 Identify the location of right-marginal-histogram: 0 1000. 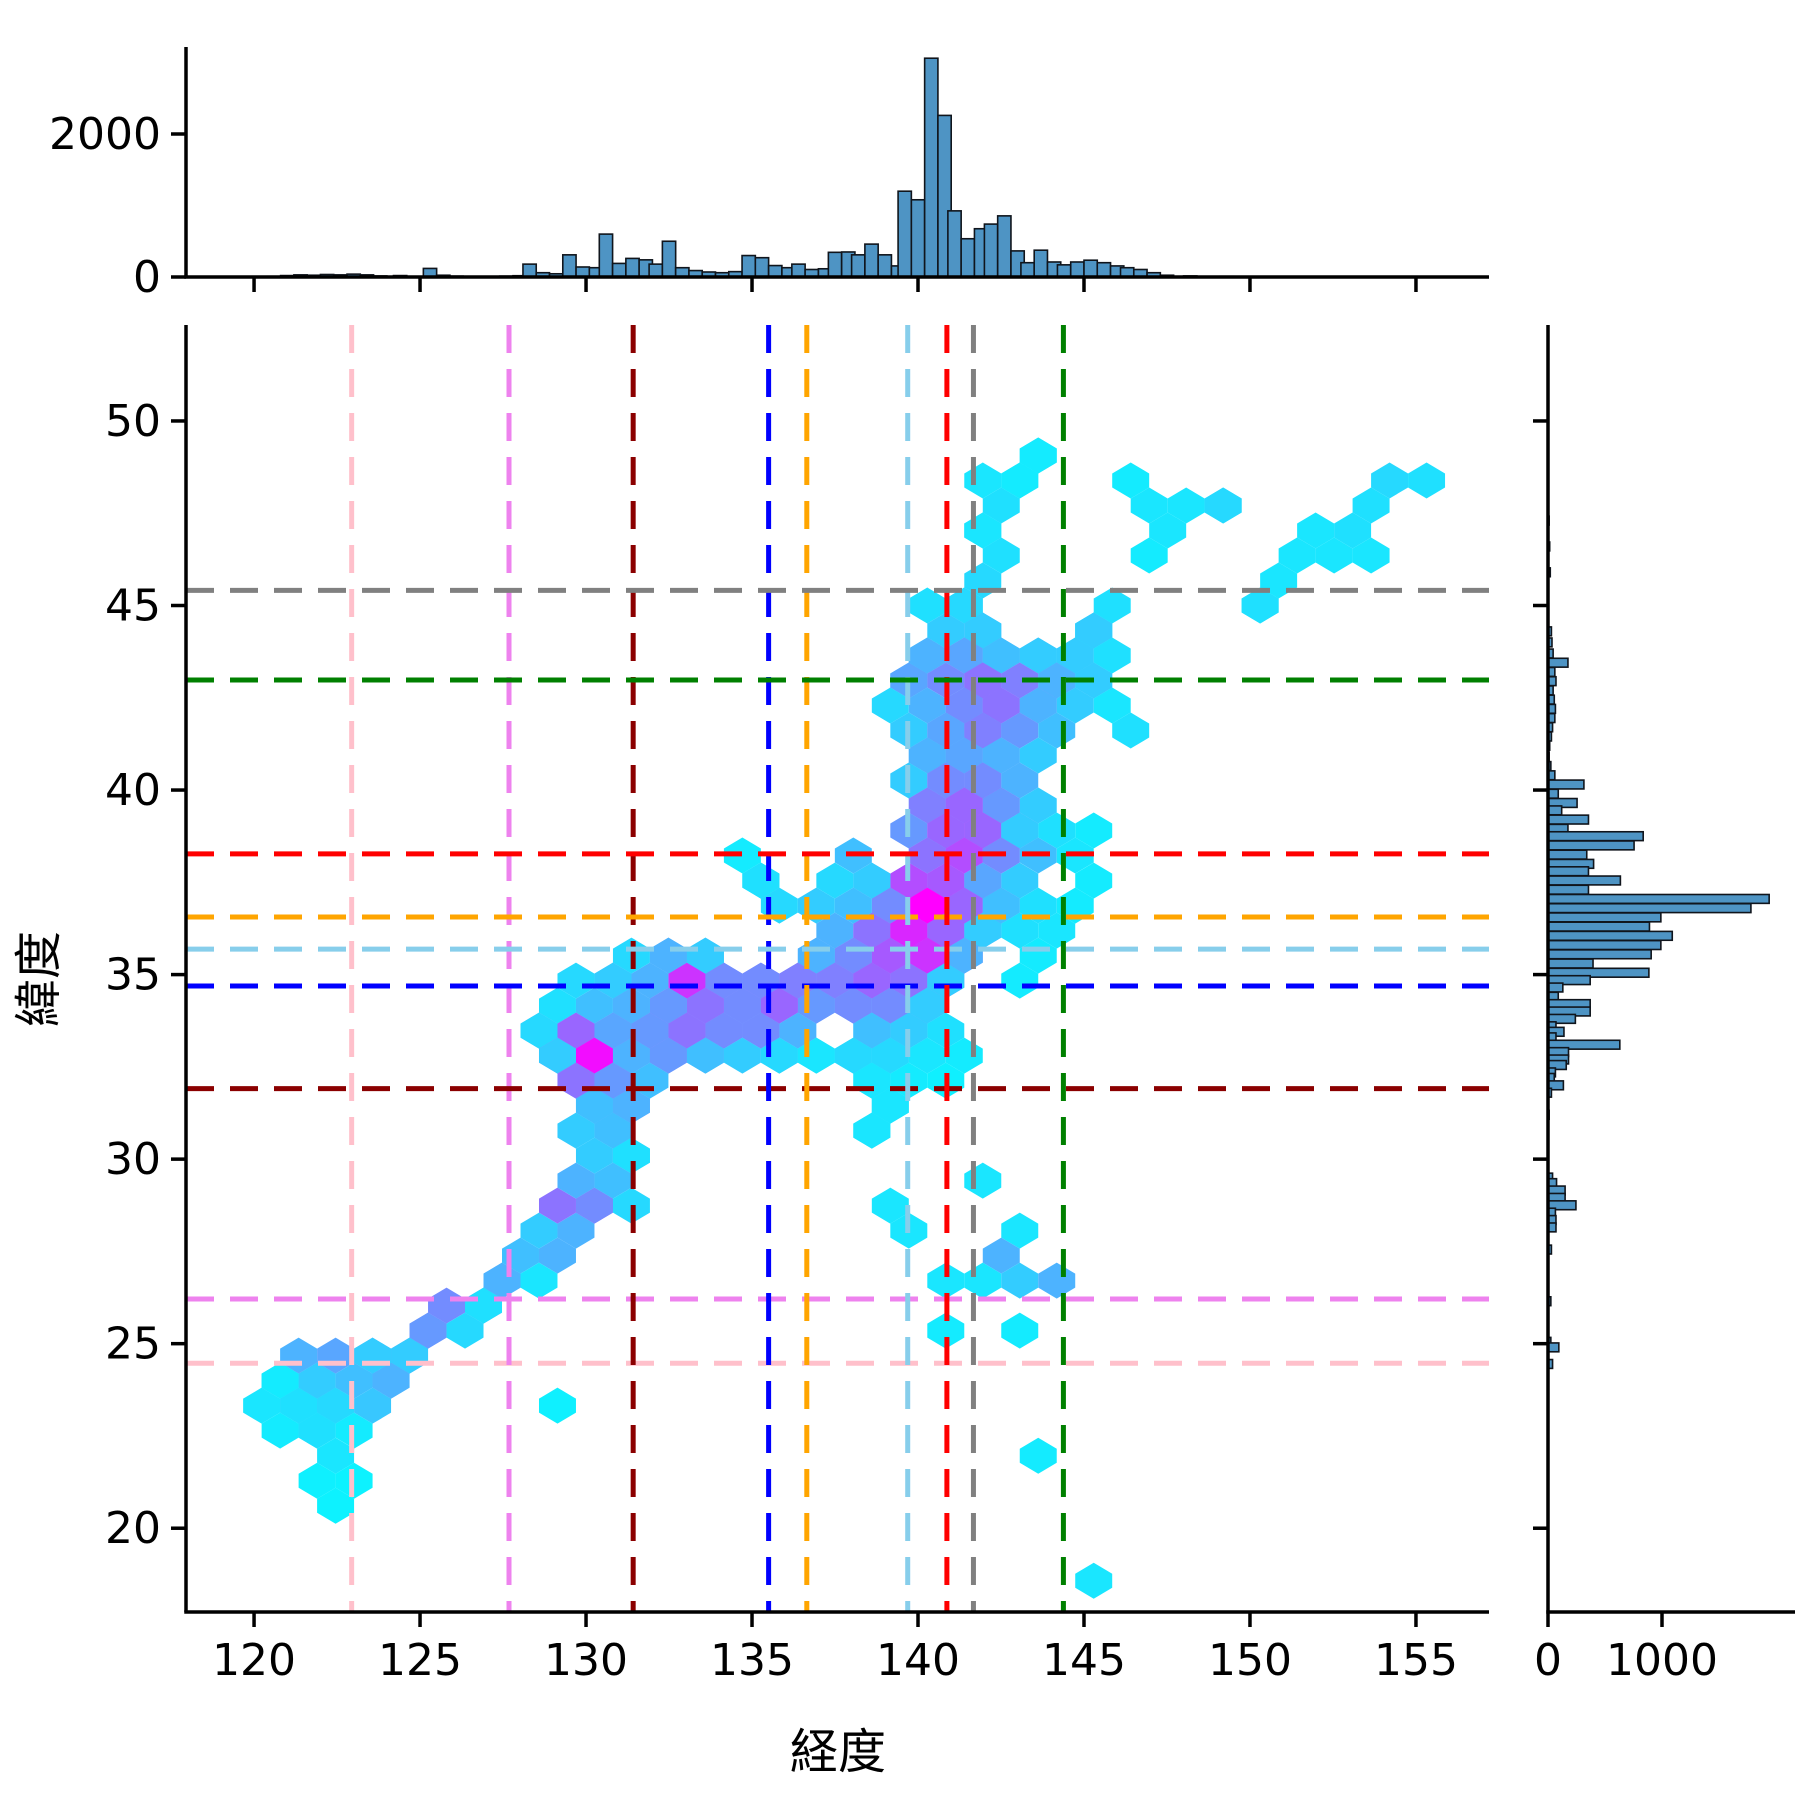
(1664, 1005).